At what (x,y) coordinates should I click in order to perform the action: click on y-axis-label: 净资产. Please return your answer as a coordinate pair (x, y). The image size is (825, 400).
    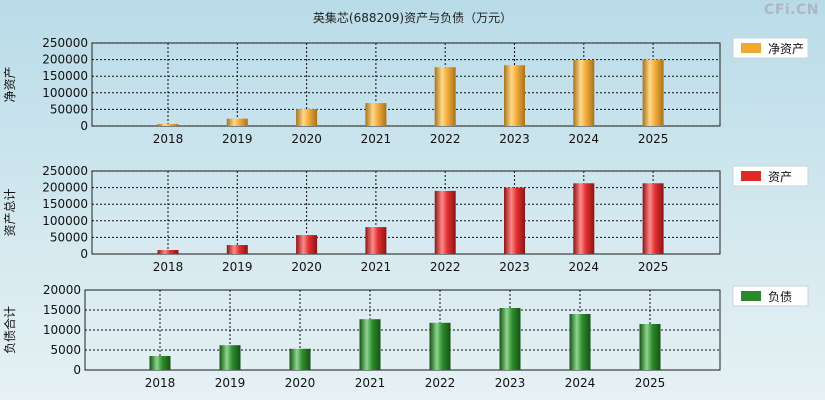
    Looking at the image, I should click on (10, 84).